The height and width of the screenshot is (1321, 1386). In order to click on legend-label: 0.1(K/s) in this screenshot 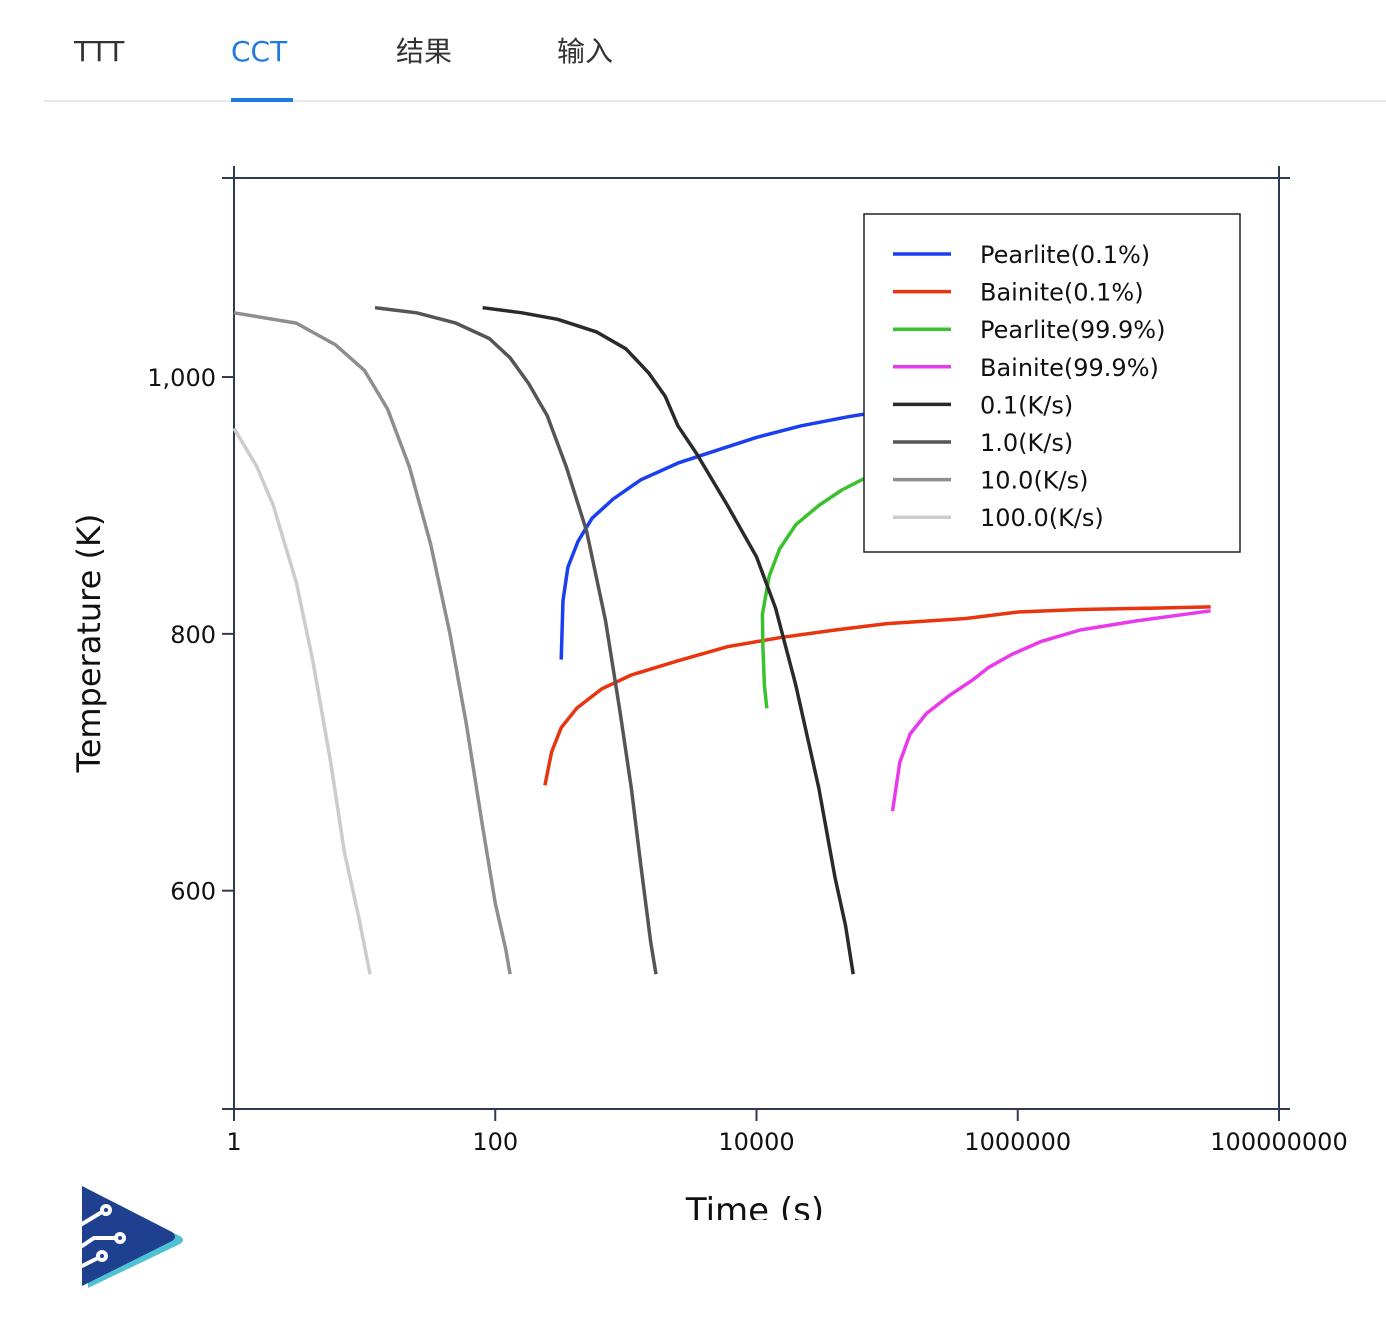, I will do `click(1026, 405)`.